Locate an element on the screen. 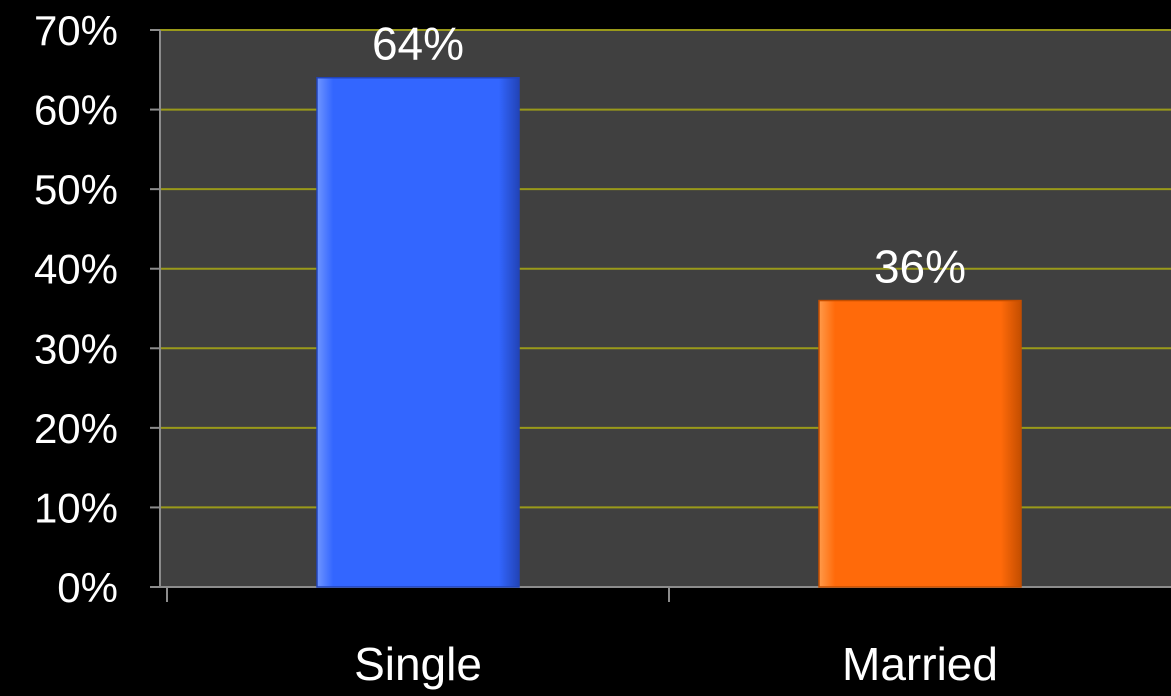  y-tick-label: 20% is located at coordinates (76, 428).